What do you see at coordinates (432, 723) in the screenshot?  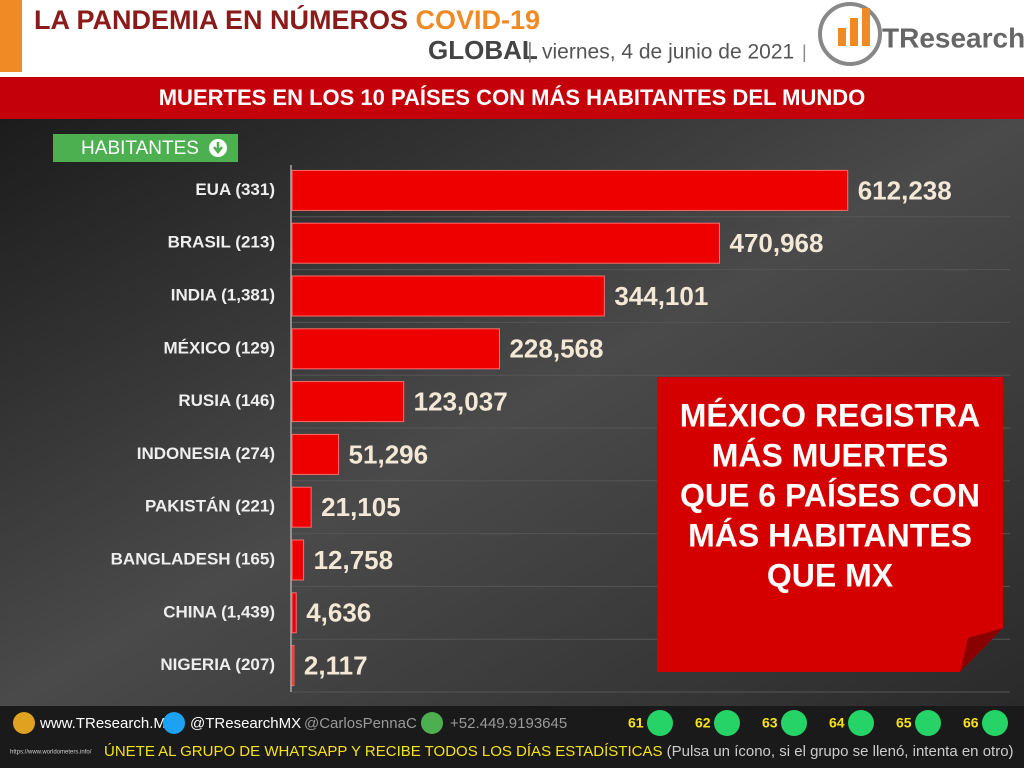 I see `phone-icon` at bounding box center [432, 723].